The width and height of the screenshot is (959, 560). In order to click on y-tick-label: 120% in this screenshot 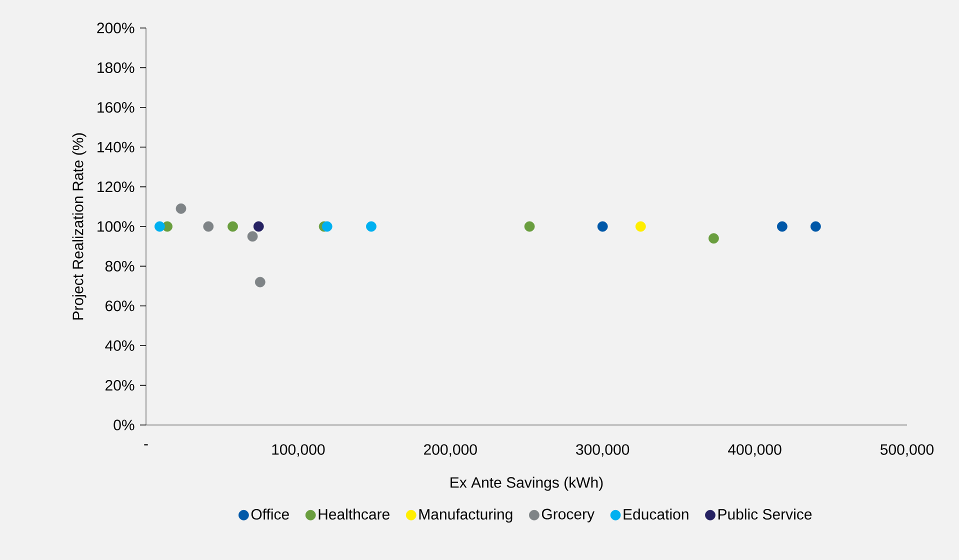, I will do `click(116, 186)`.